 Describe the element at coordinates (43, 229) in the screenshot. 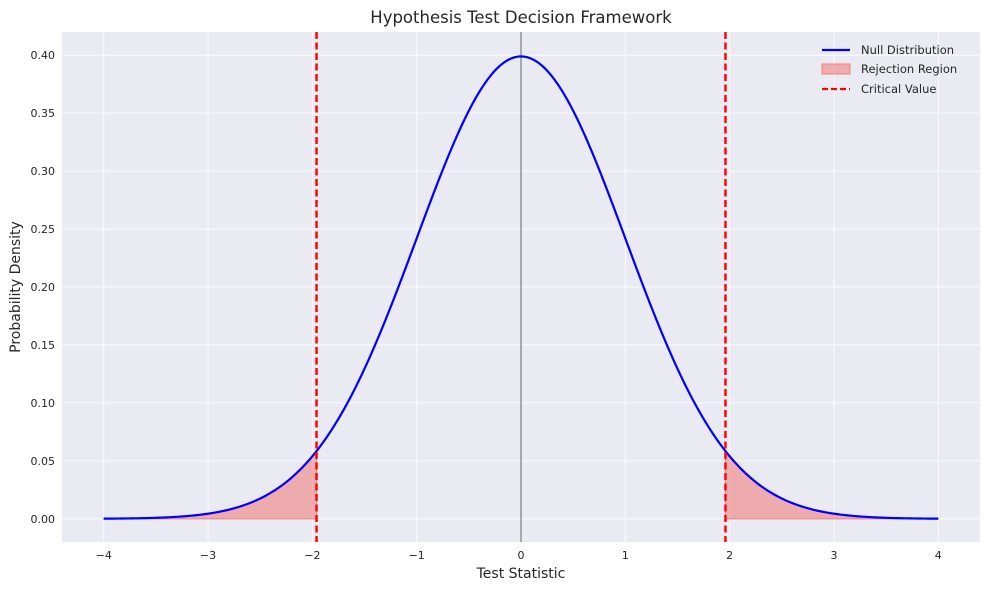

I see `y-tick-label: 0.25` at that location.